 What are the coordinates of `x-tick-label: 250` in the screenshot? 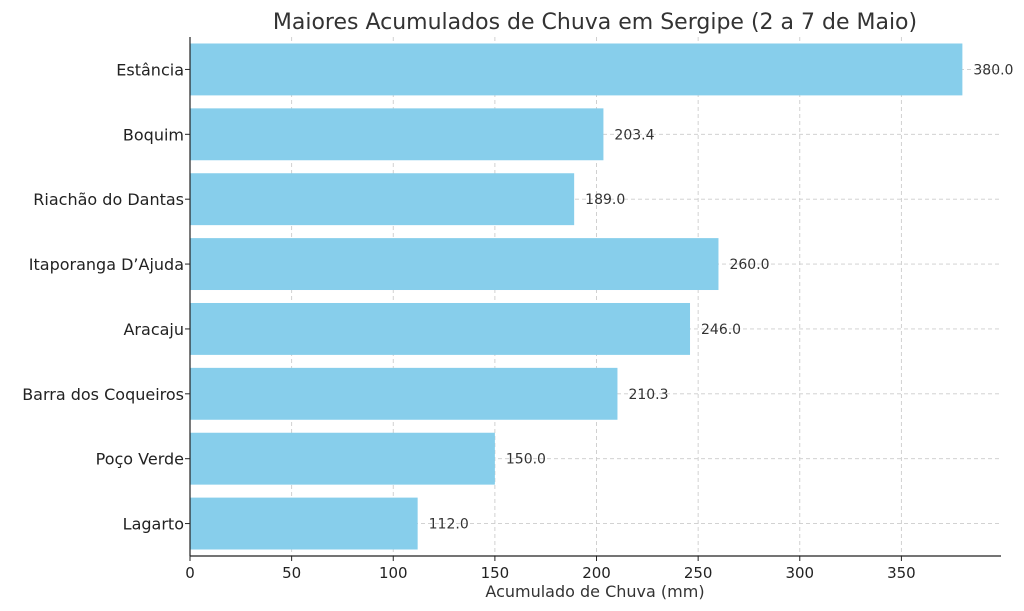 It's located at (698, 573).